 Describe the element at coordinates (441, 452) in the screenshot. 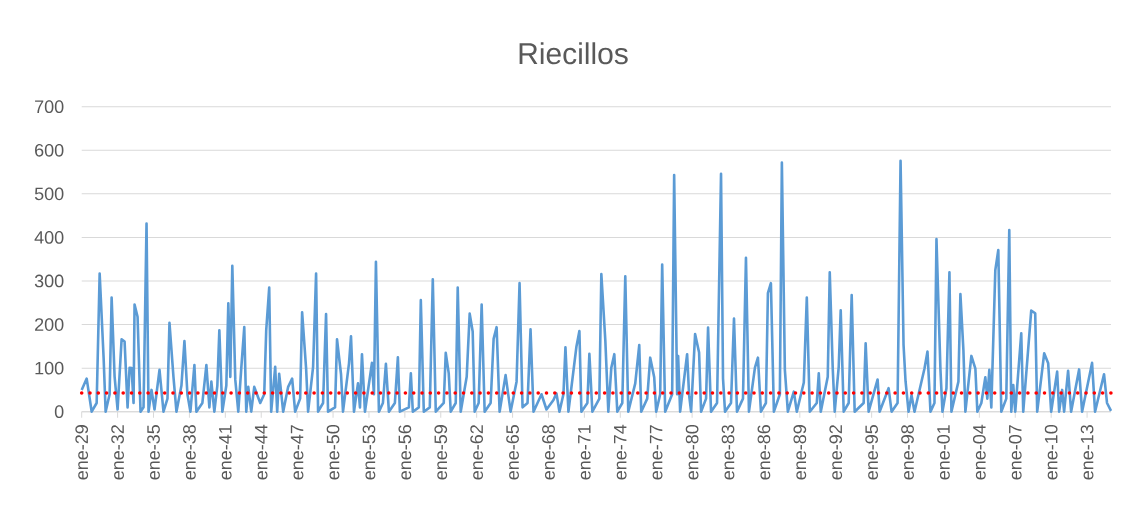

I see `x-tick-label: ene-59` at that location.